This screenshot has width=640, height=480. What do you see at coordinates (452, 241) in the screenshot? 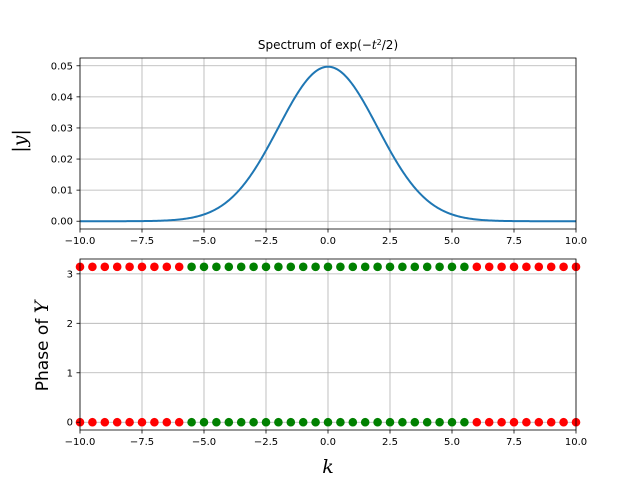
I see `top-x-tick-label: 5.0` at bounding box center [452, 241].